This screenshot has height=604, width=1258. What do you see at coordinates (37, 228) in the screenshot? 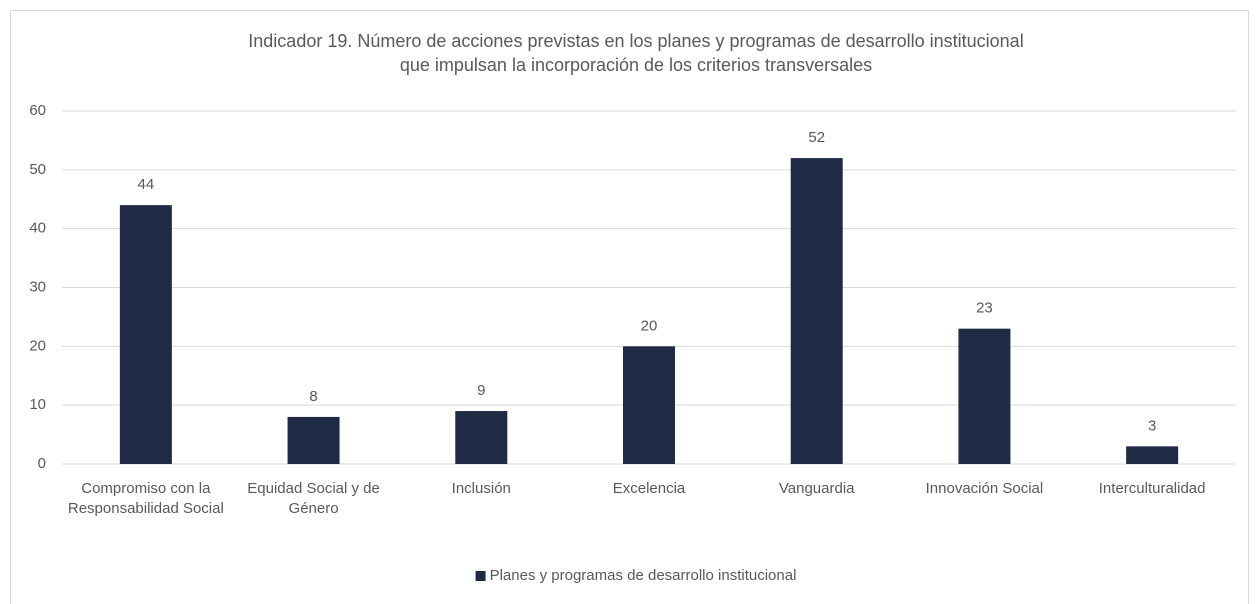
I see `y-tick-label: 40` at bounding box center [37, 228].